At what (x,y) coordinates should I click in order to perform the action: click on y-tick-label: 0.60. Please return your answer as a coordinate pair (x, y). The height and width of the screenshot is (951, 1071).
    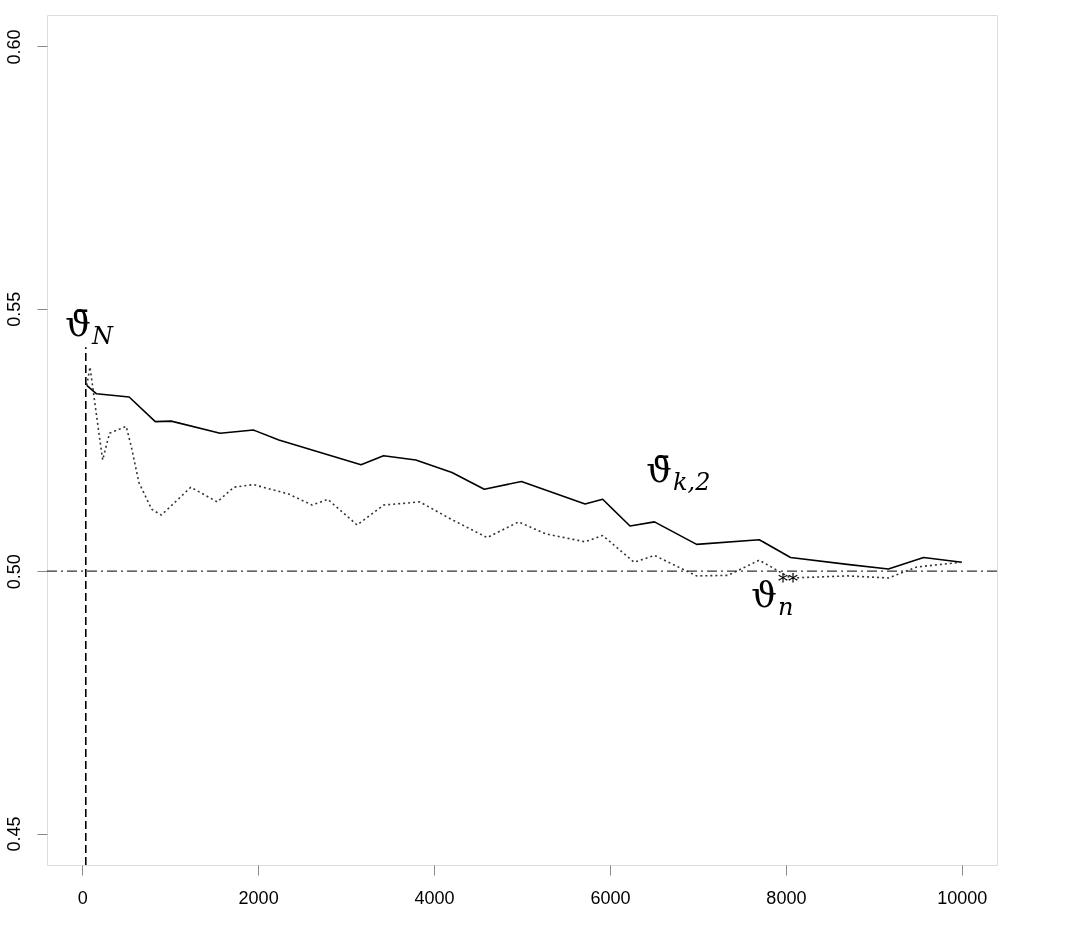
    Looking at the image, I should click on (13, 47).